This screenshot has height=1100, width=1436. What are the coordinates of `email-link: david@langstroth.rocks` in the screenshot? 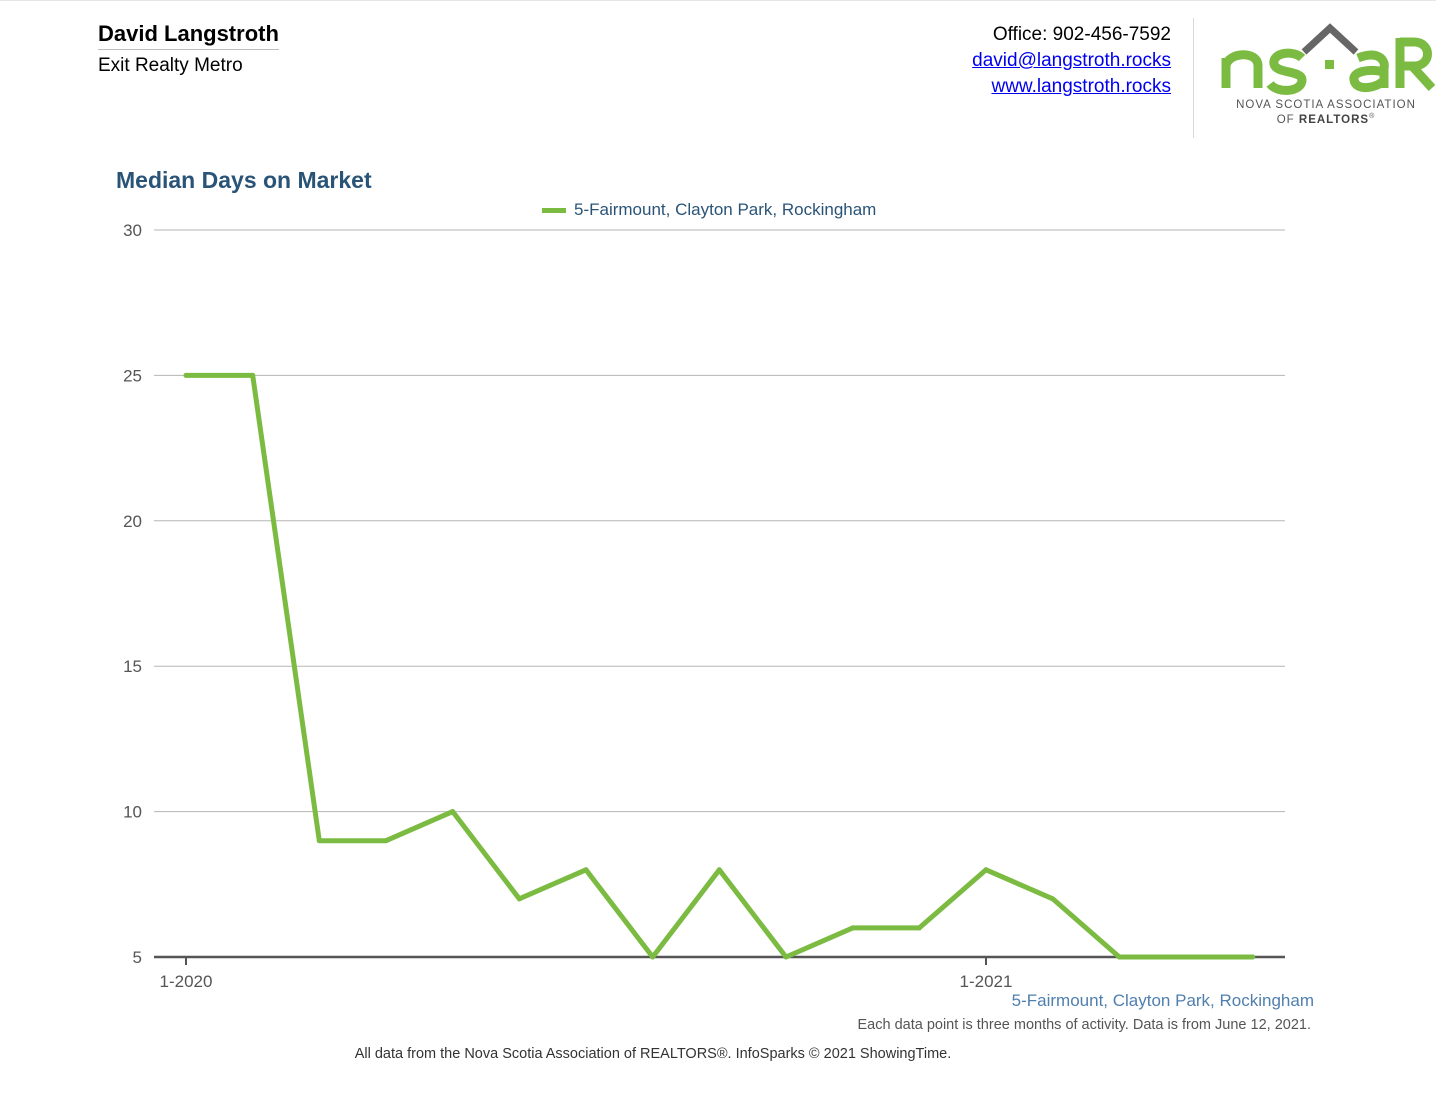 It's located at (1071, 60).